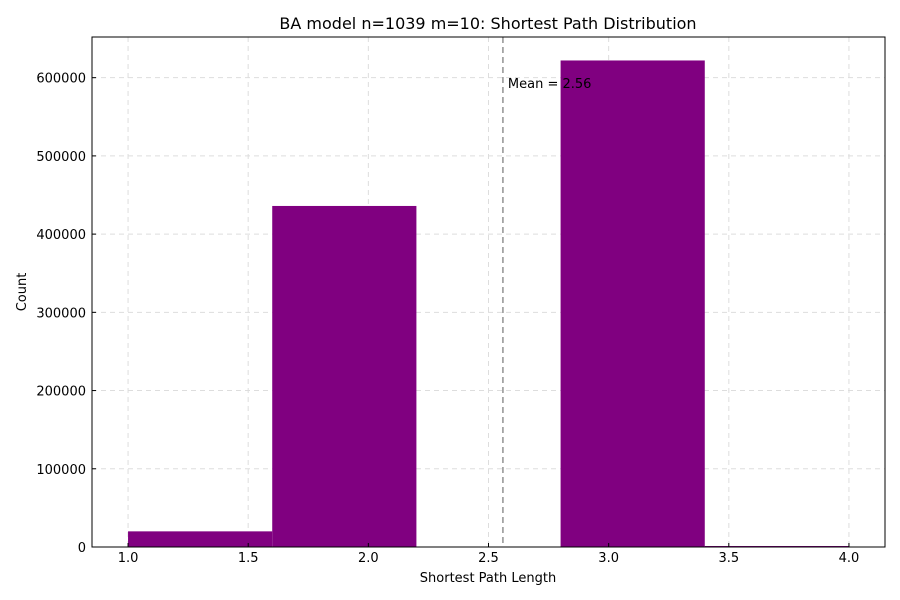 The image size is (900, 600). I want to click on x-tick-label: 1.0, so click(128, 558).